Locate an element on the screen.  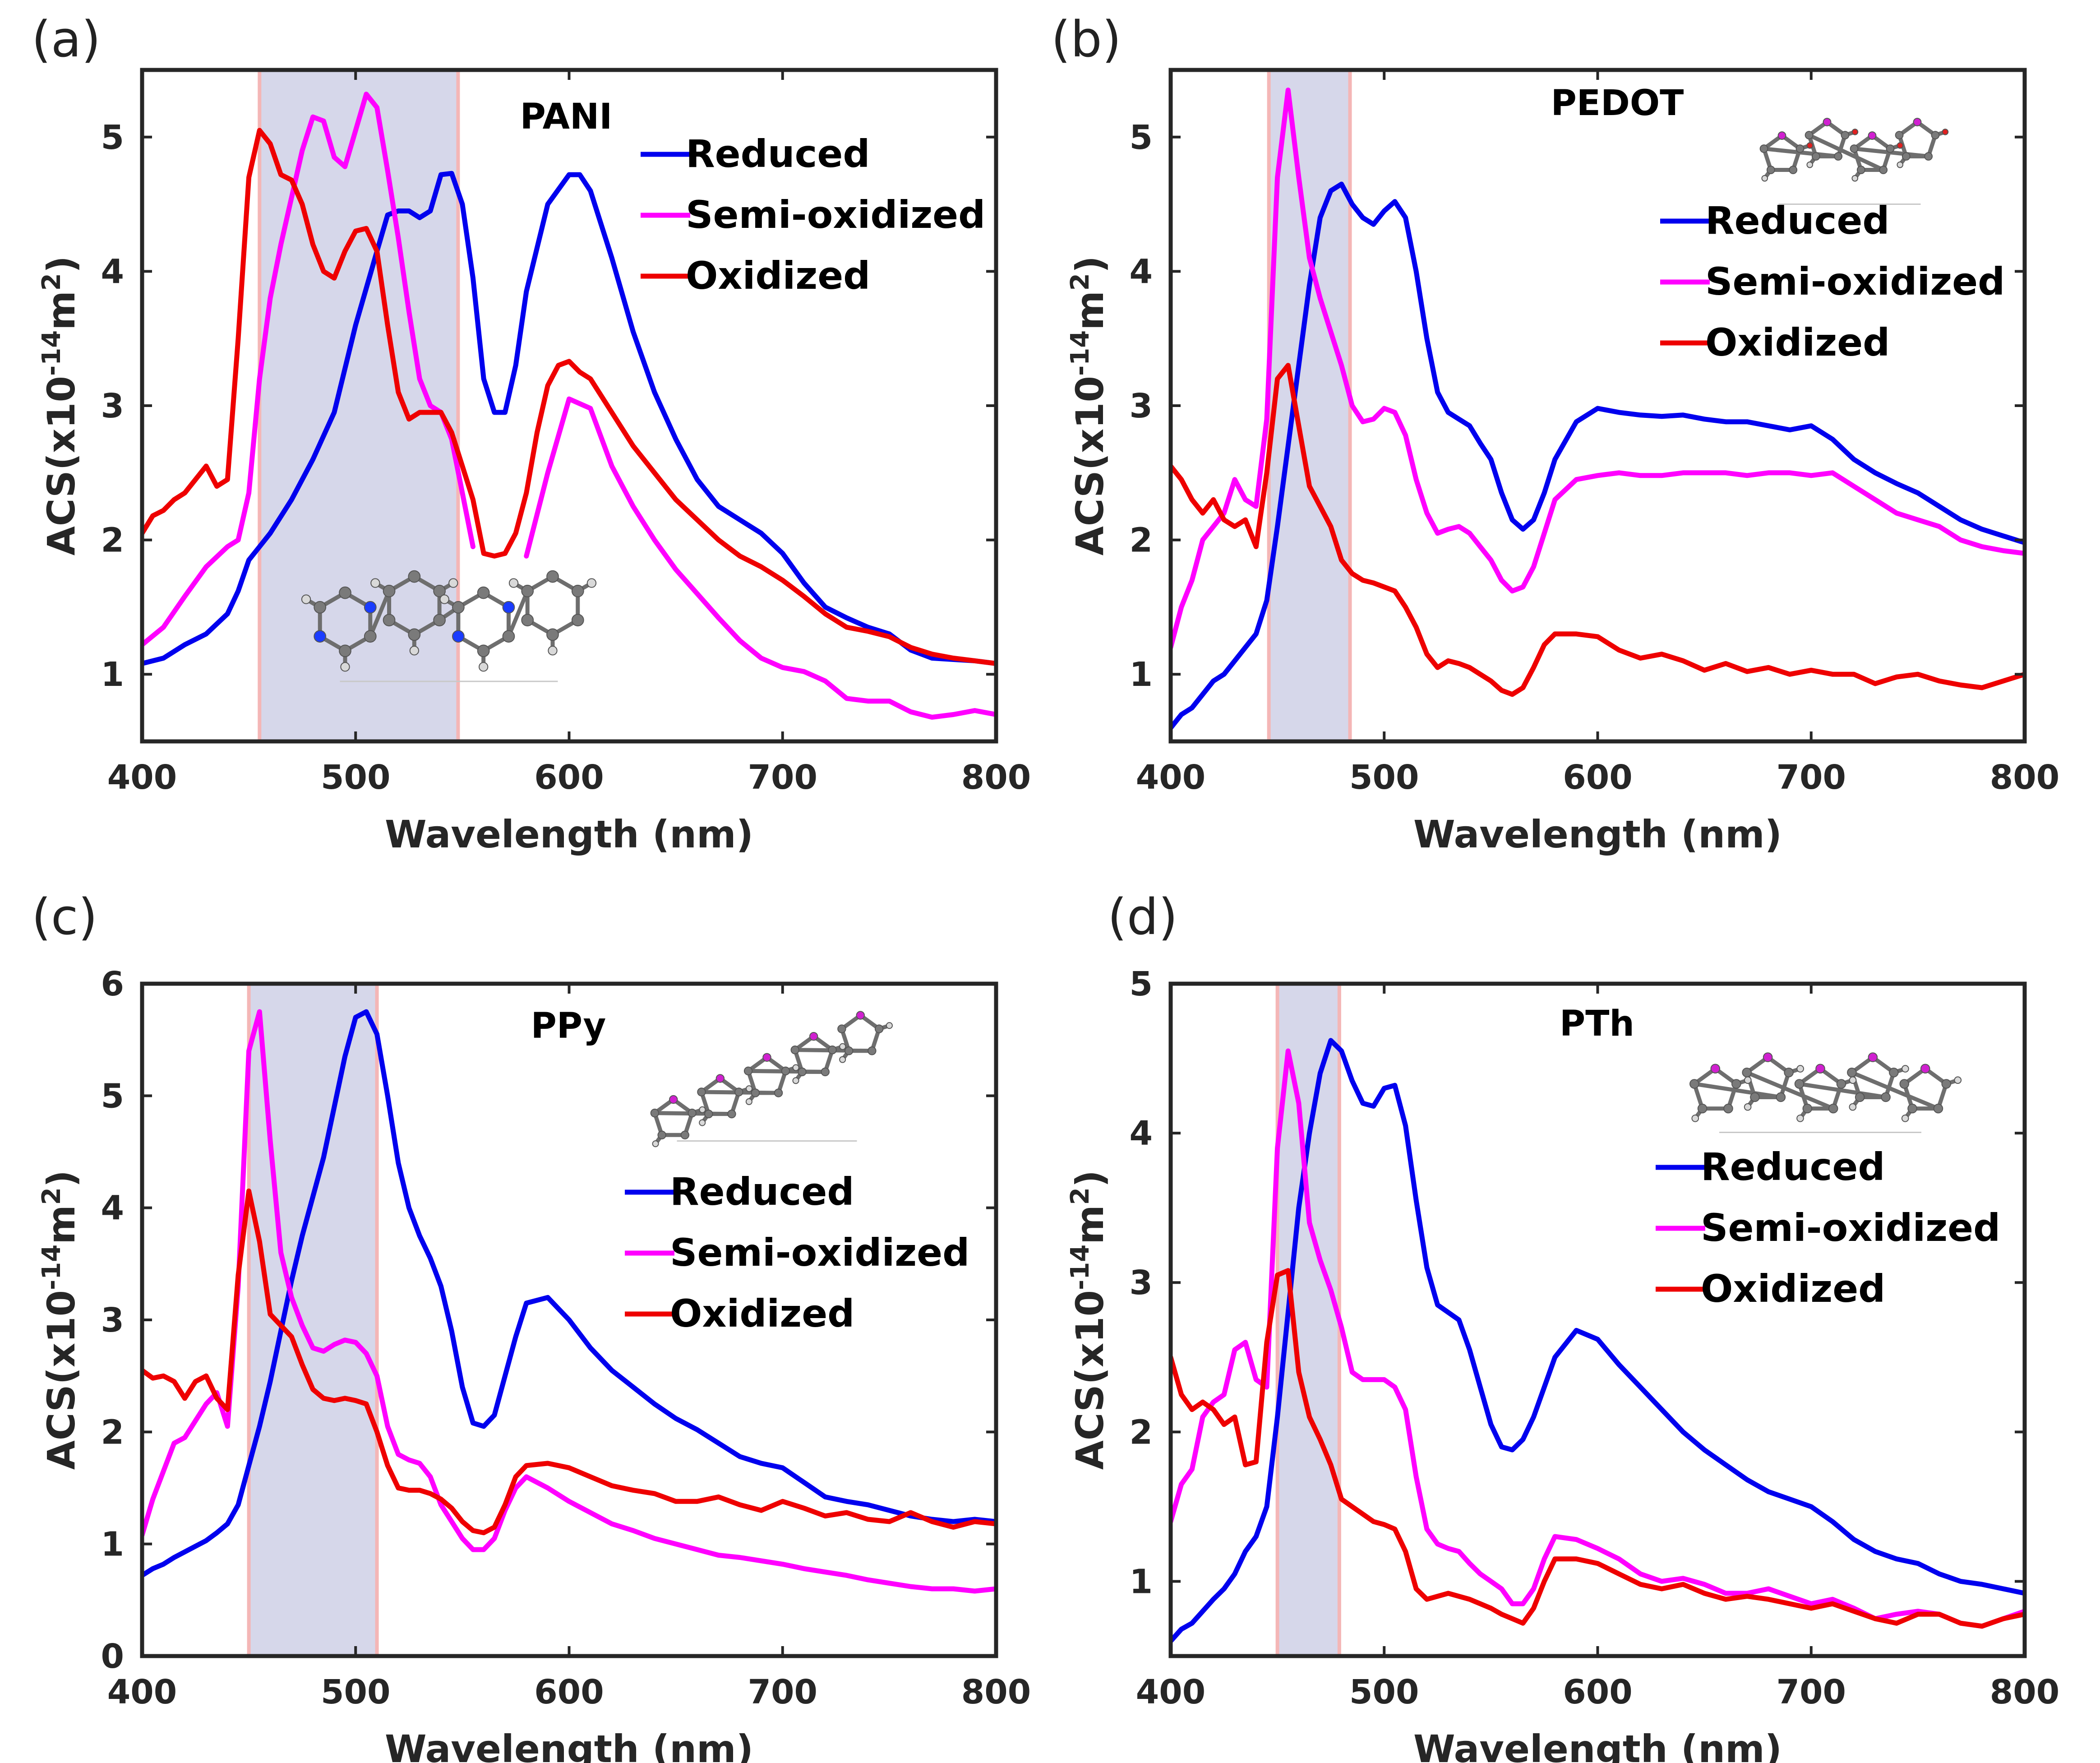
y-axis-title-part: ACS(x10 is located at coordinates (1090, 1380).